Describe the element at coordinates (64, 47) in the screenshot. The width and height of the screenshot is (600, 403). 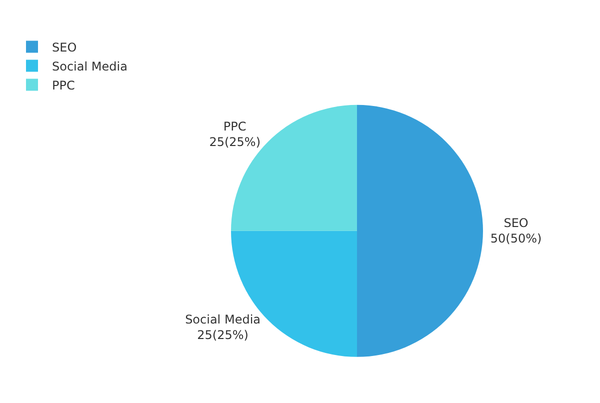
I see `legend-label: SEO` at that location.